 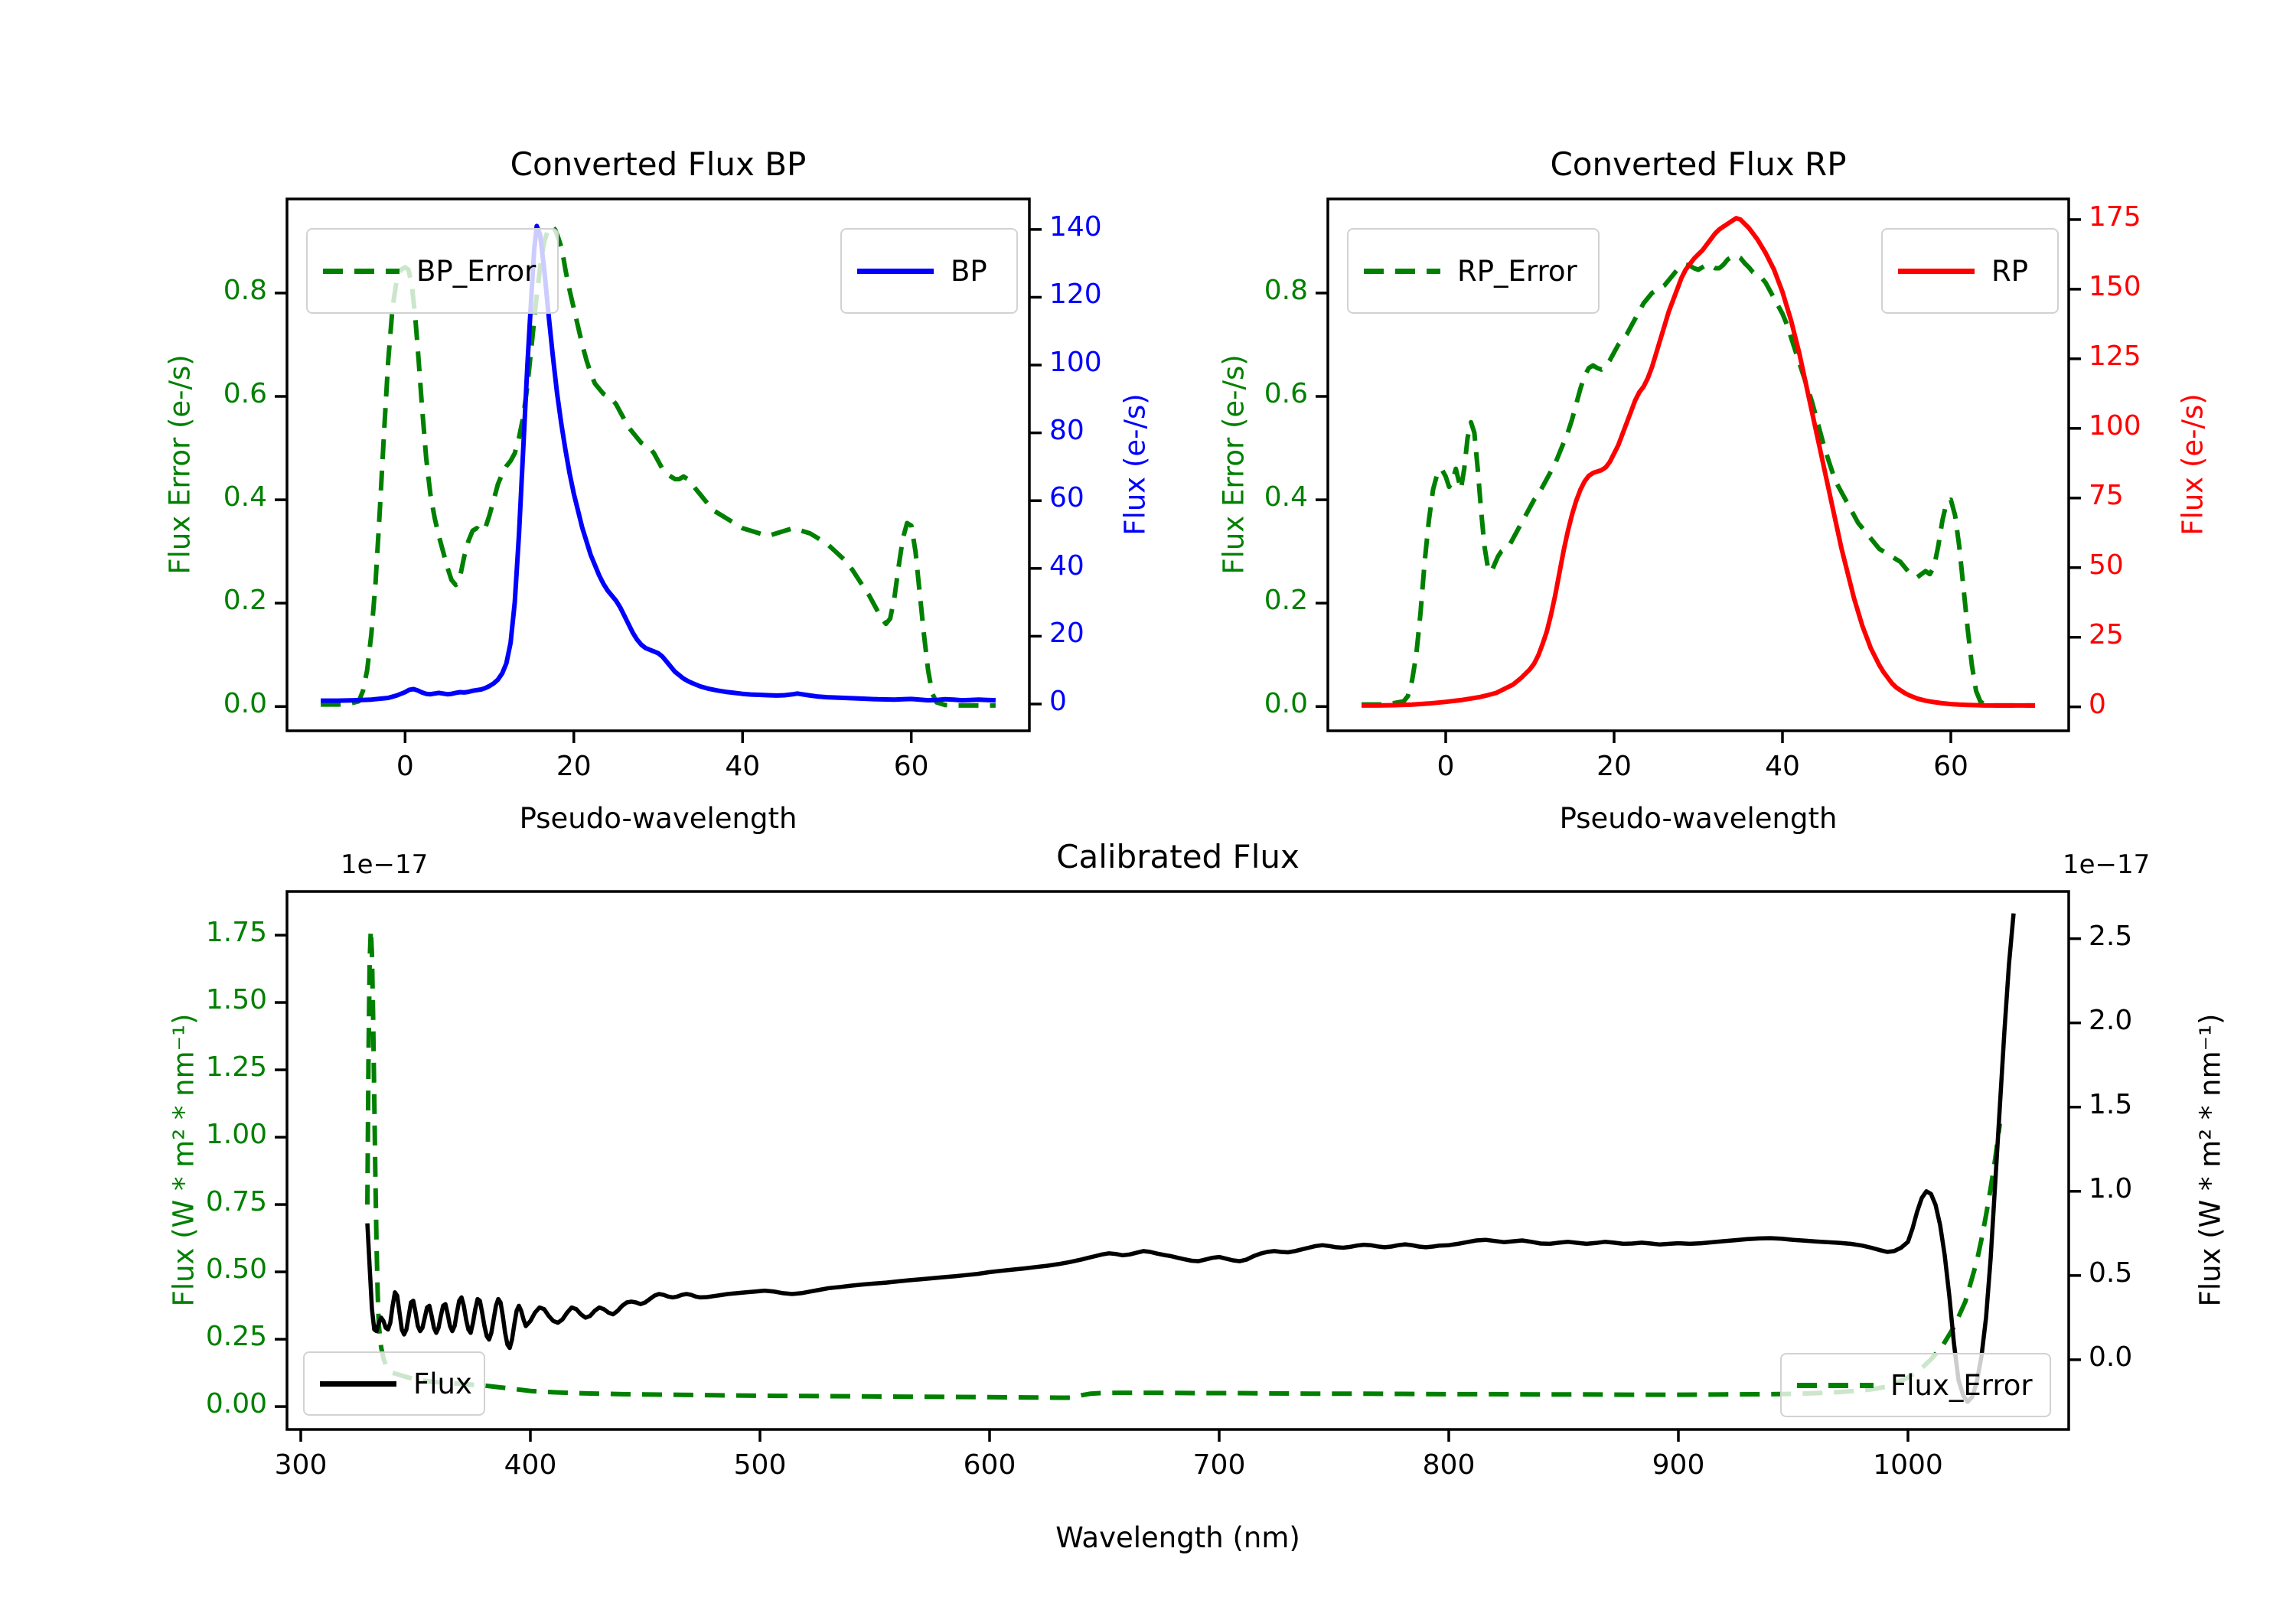 I want to click on series-bp, so click(x=658, y=463).